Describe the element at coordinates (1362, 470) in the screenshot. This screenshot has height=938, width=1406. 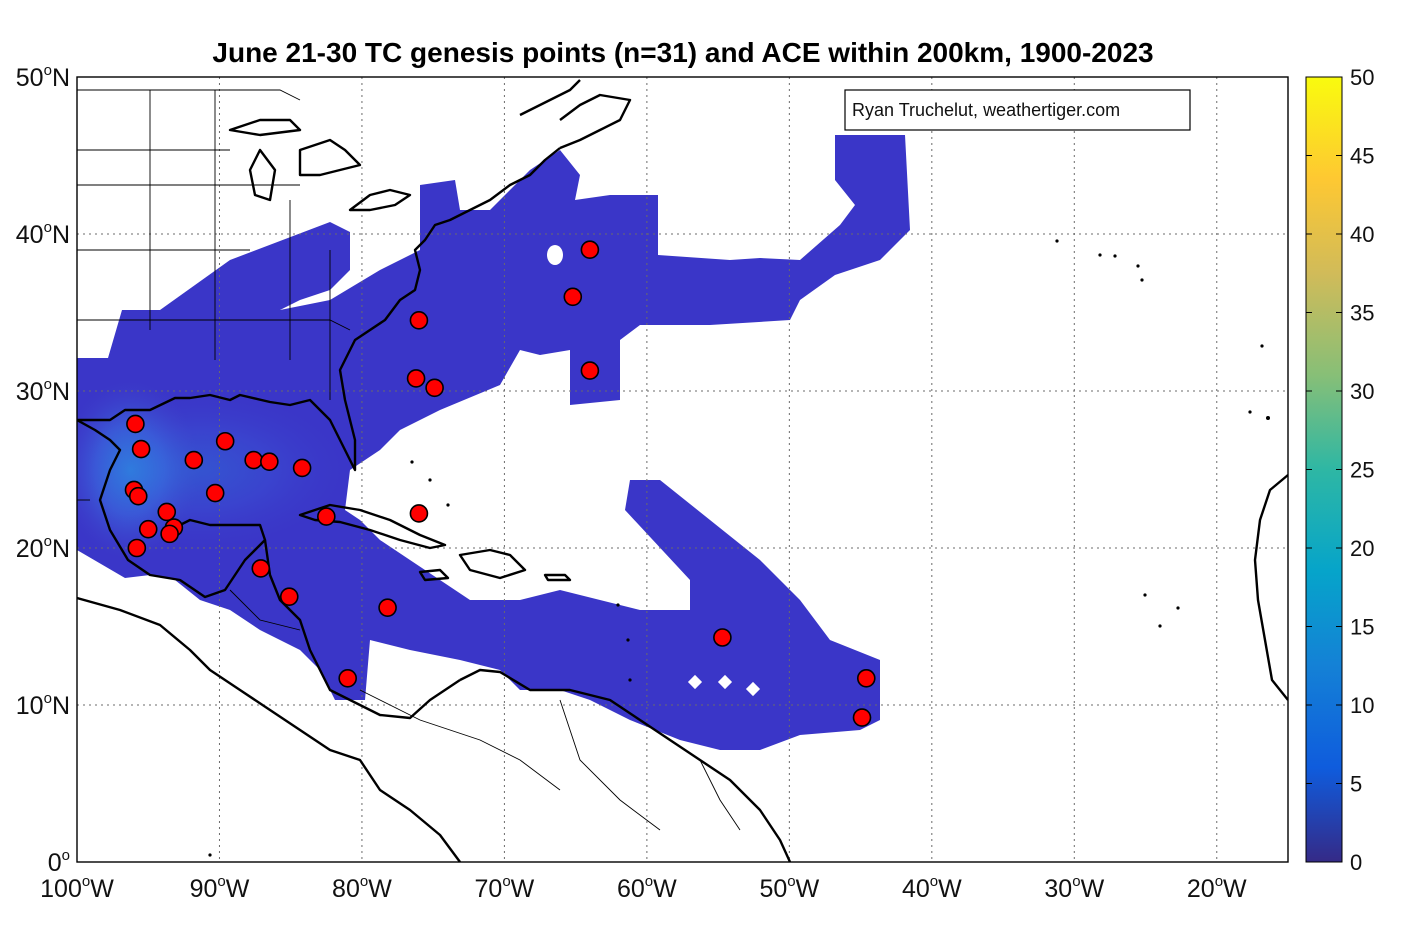
I see `colorbar-tick-label: 25` at that location.